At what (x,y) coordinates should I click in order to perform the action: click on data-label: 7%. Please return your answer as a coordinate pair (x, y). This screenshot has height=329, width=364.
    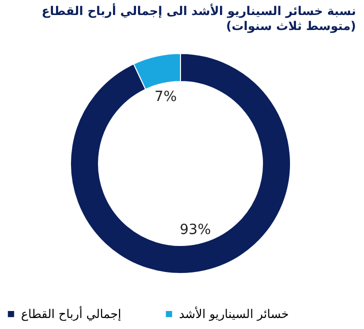
    Looking at the image, I should click on (165, 97).